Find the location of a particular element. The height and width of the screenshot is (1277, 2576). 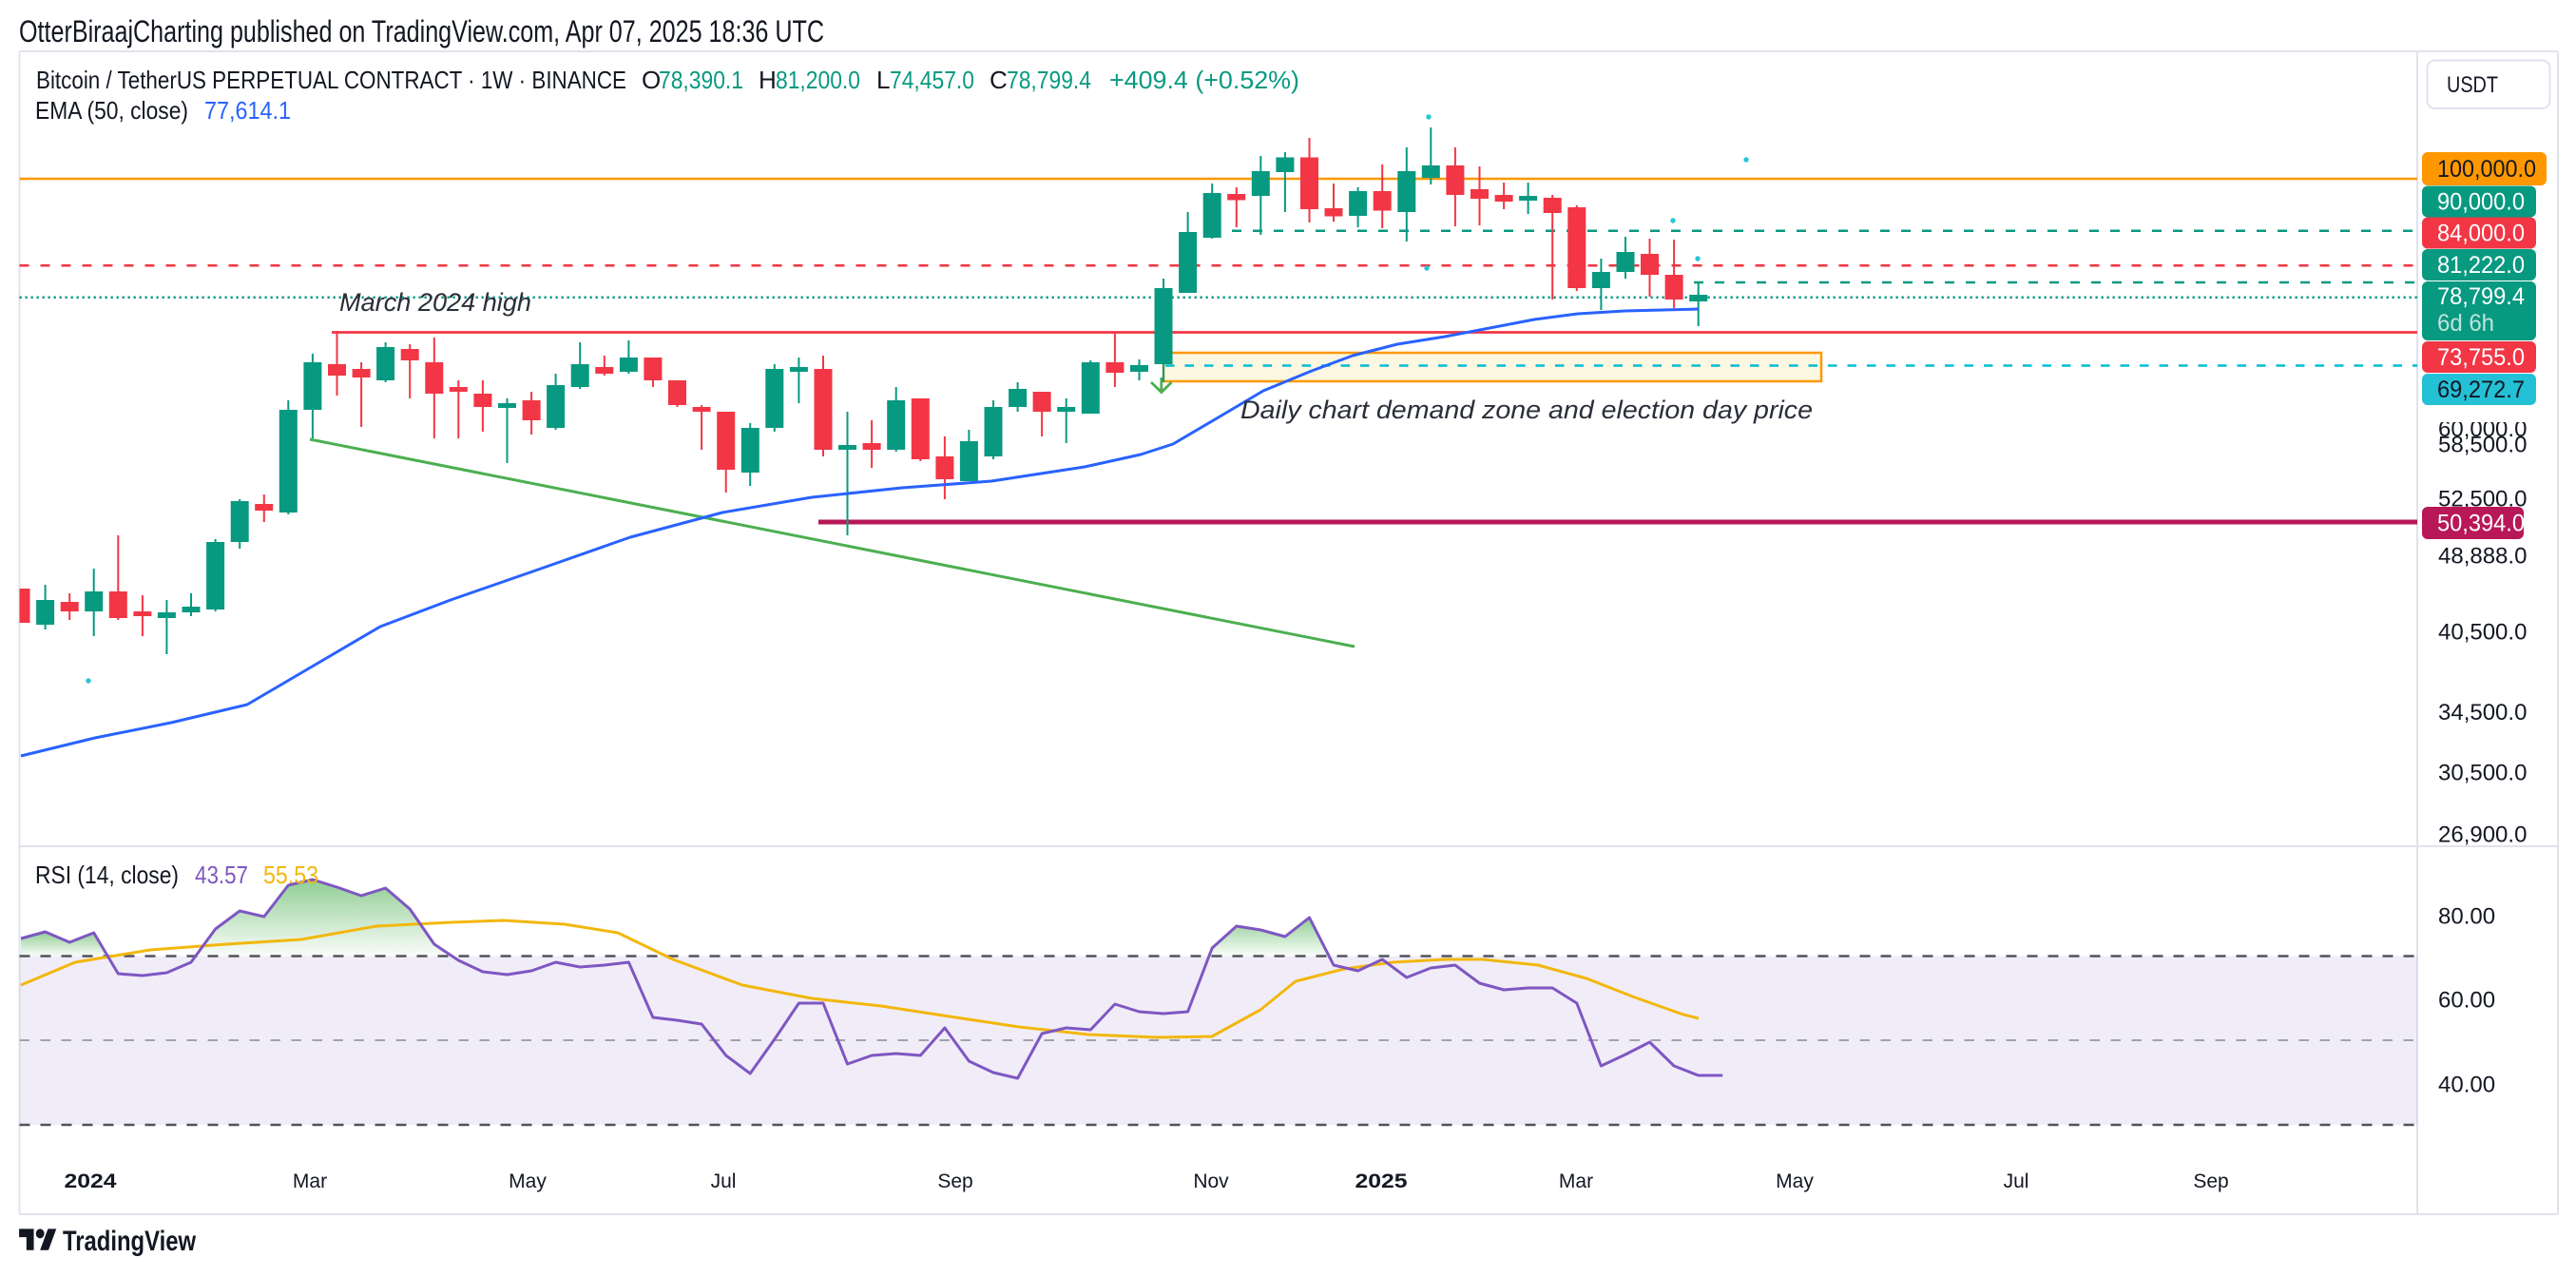

svg-text: EMA (50, close) is located at coordinates (112, 110).